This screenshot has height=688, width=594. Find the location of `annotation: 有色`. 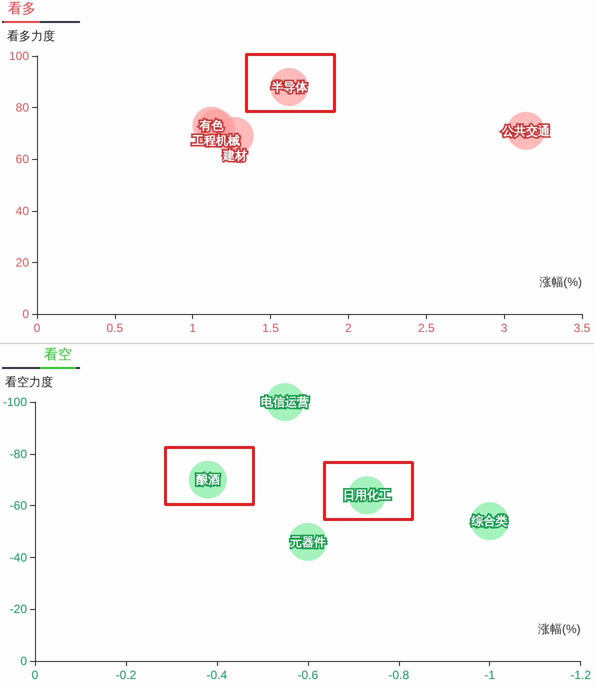

annotation: 有色 is located at coordinates (211, 125).